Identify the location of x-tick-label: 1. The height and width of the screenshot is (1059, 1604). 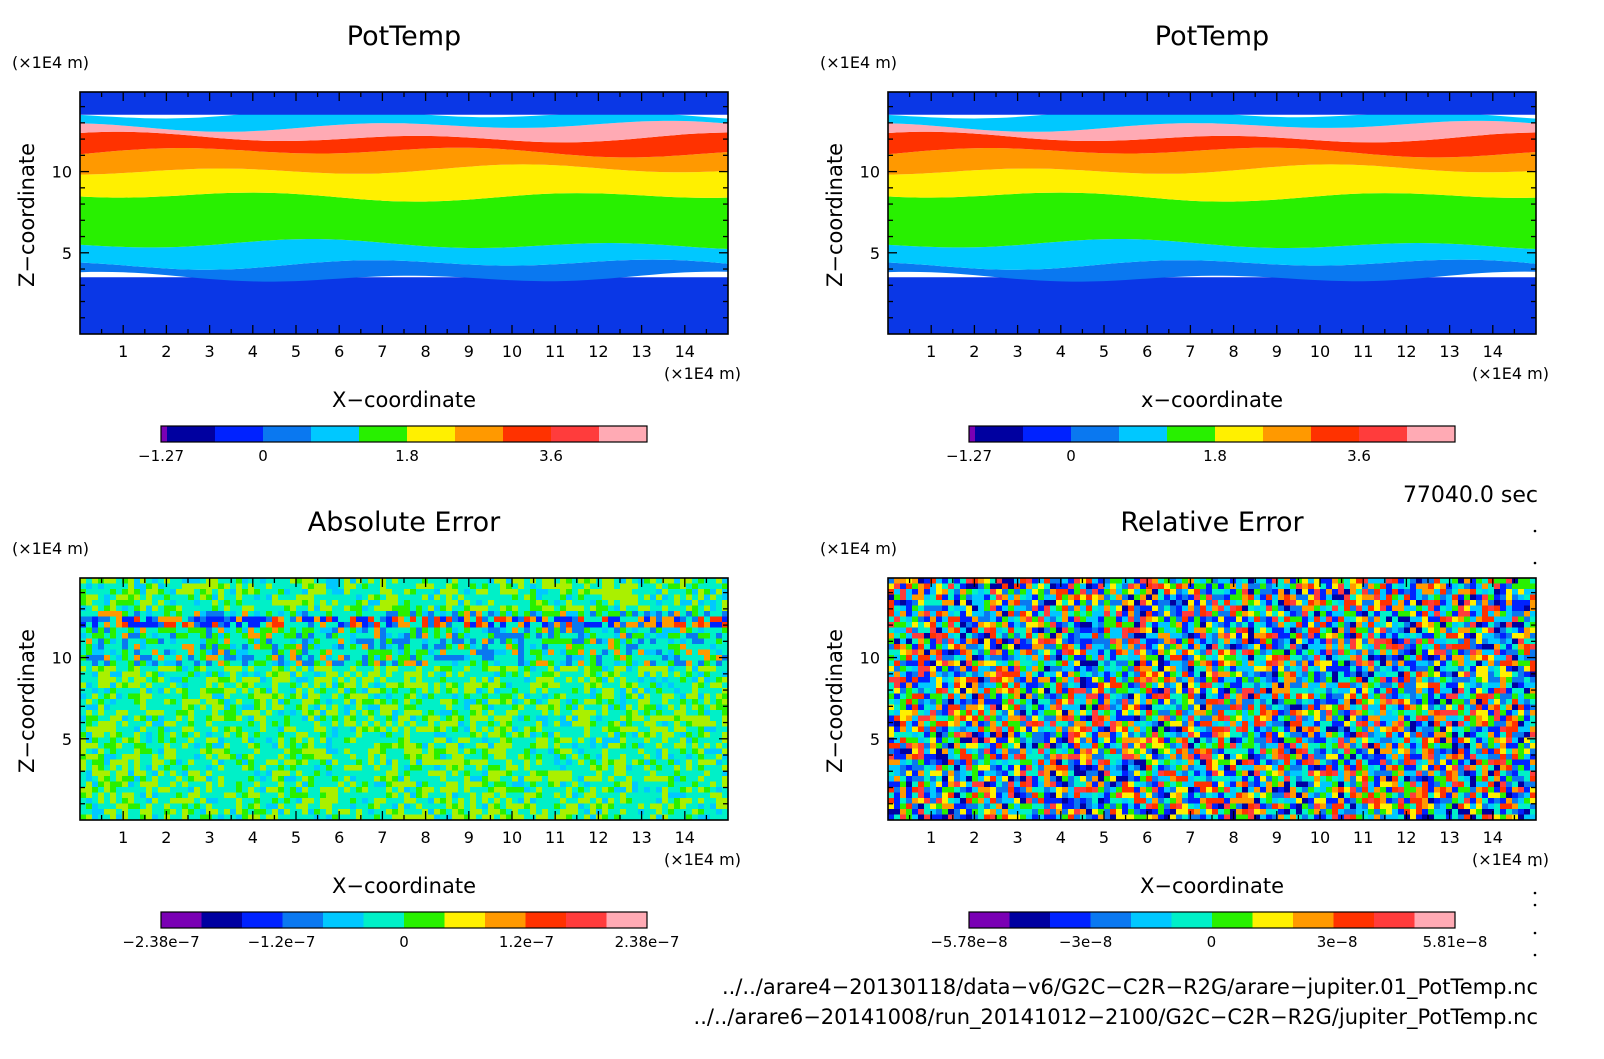
(931, 351).